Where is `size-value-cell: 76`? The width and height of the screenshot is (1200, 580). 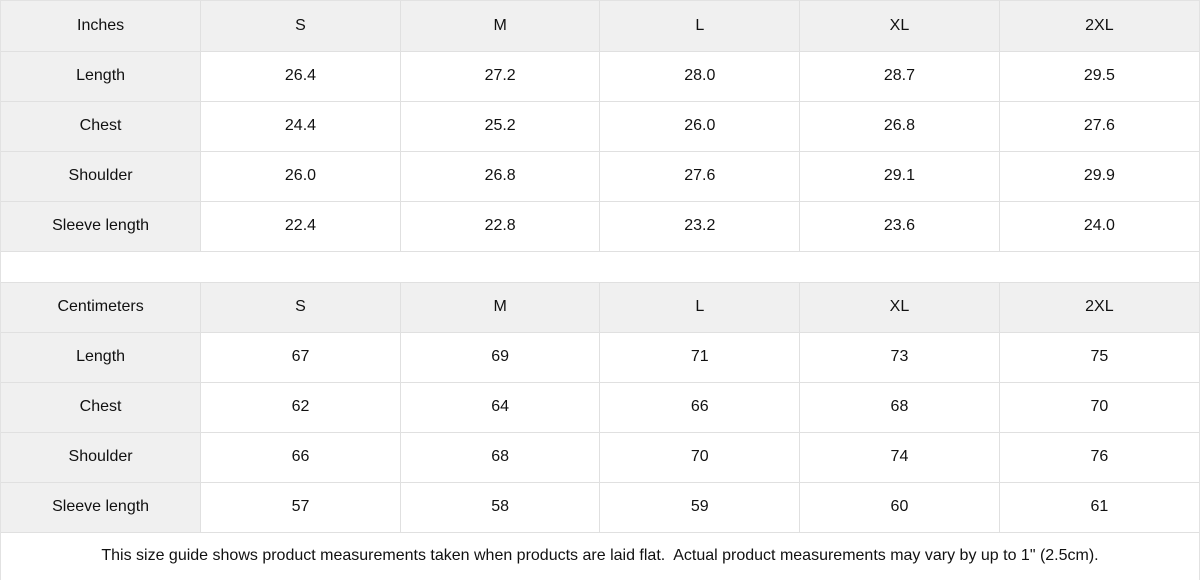 size-value-cell: 76 is located at coordinates (1098, 457).